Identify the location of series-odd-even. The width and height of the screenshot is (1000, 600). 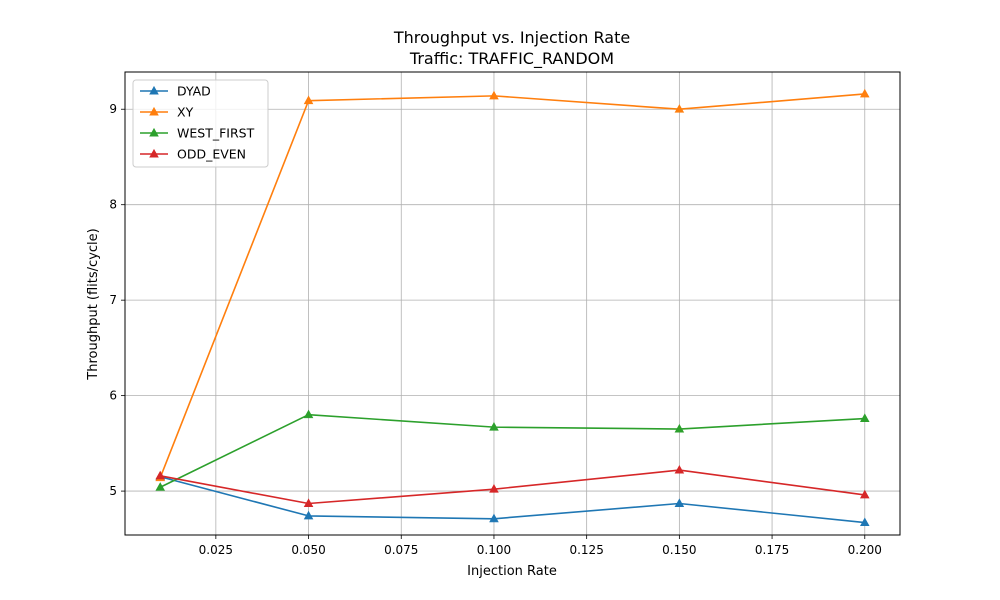
(512, 485).